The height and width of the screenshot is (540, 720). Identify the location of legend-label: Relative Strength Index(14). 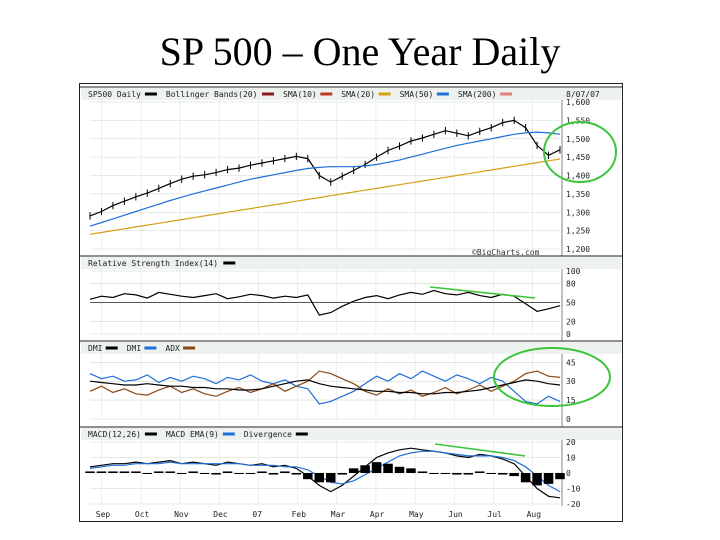
(153, 263).